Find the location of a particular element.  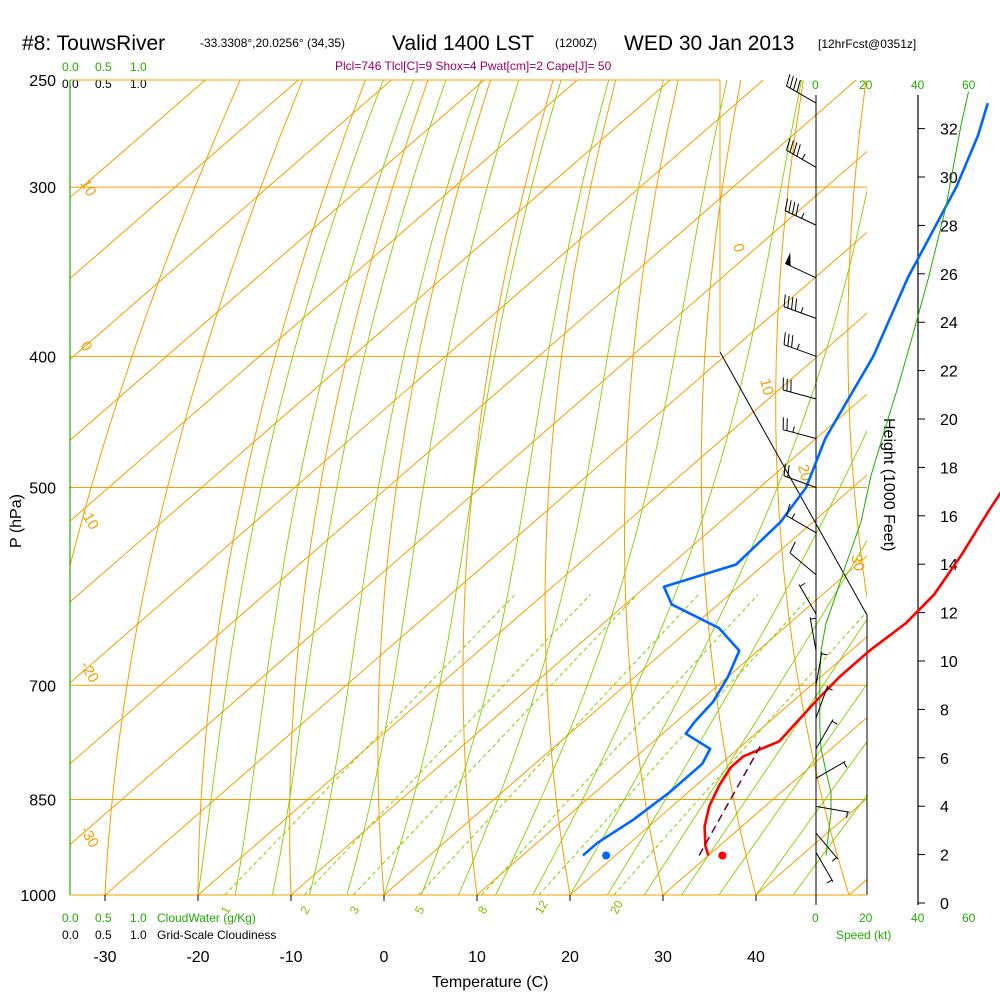

surface-dewpoint-marker is located at coordinates (606, 855).